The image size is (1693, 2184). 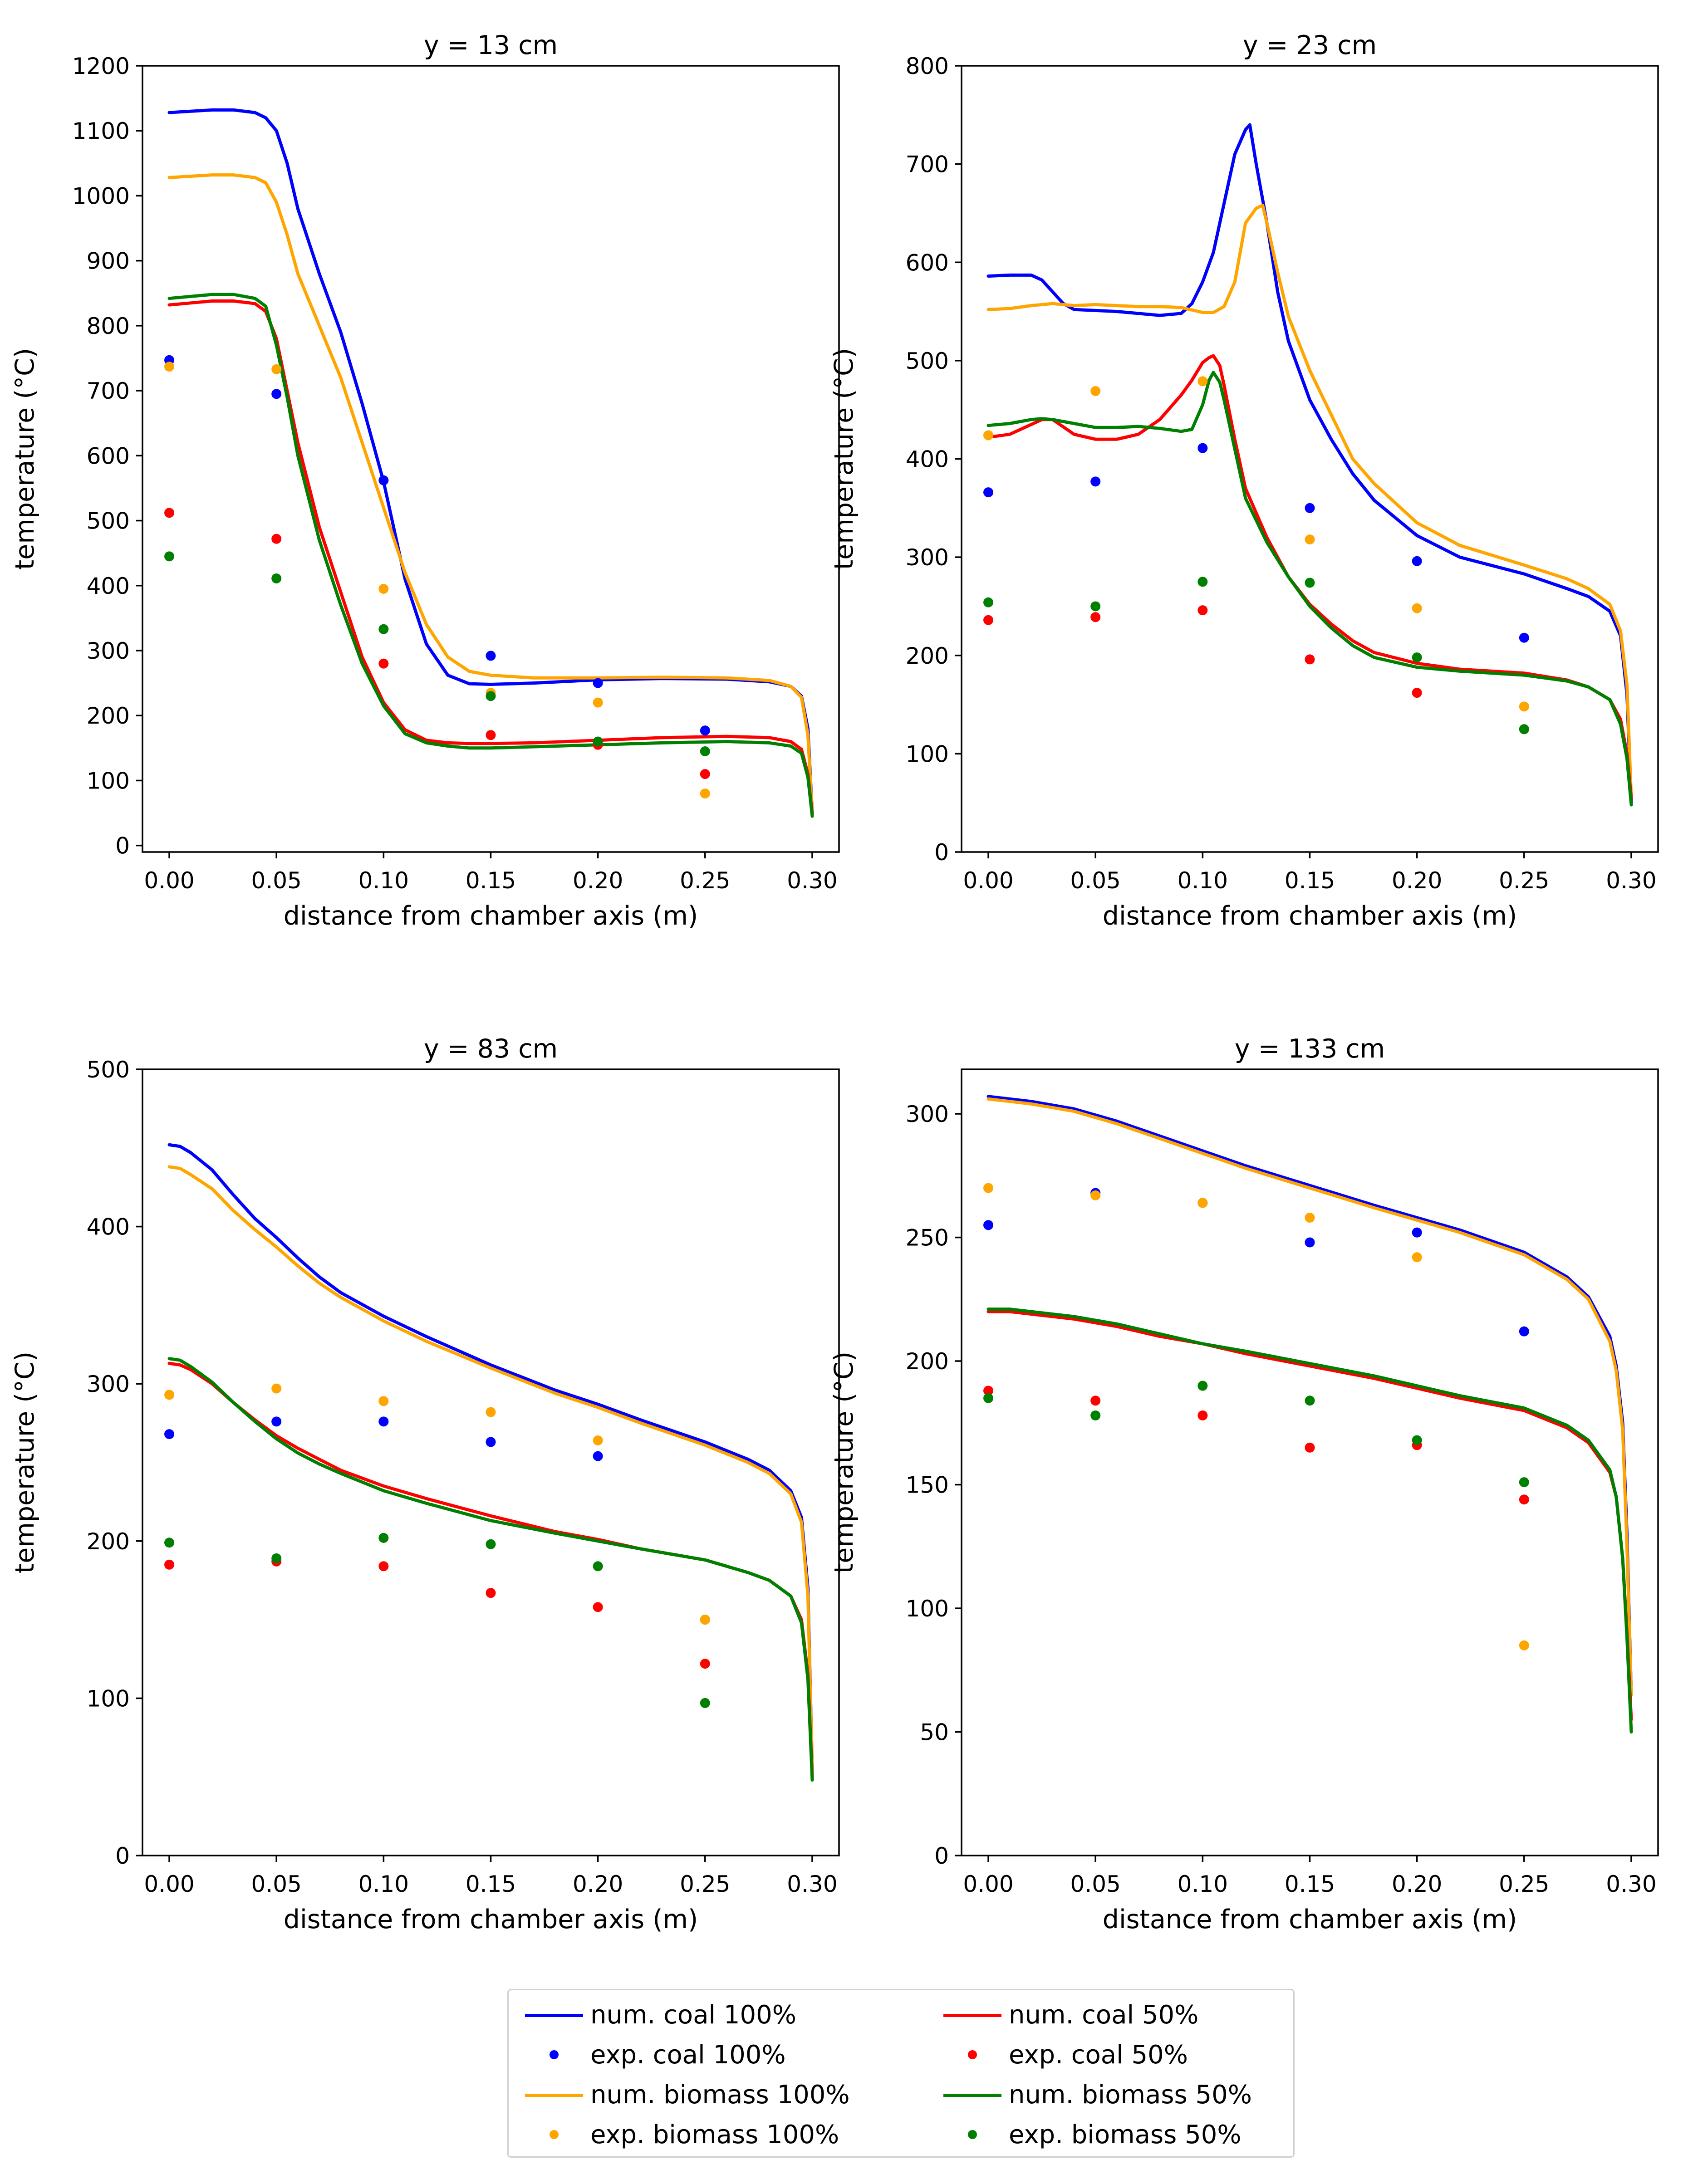 What do you see at coordinates (927, 1114) in the screenshot?
I see `y-tick-label: 300` at bounding box center [927, 1114].